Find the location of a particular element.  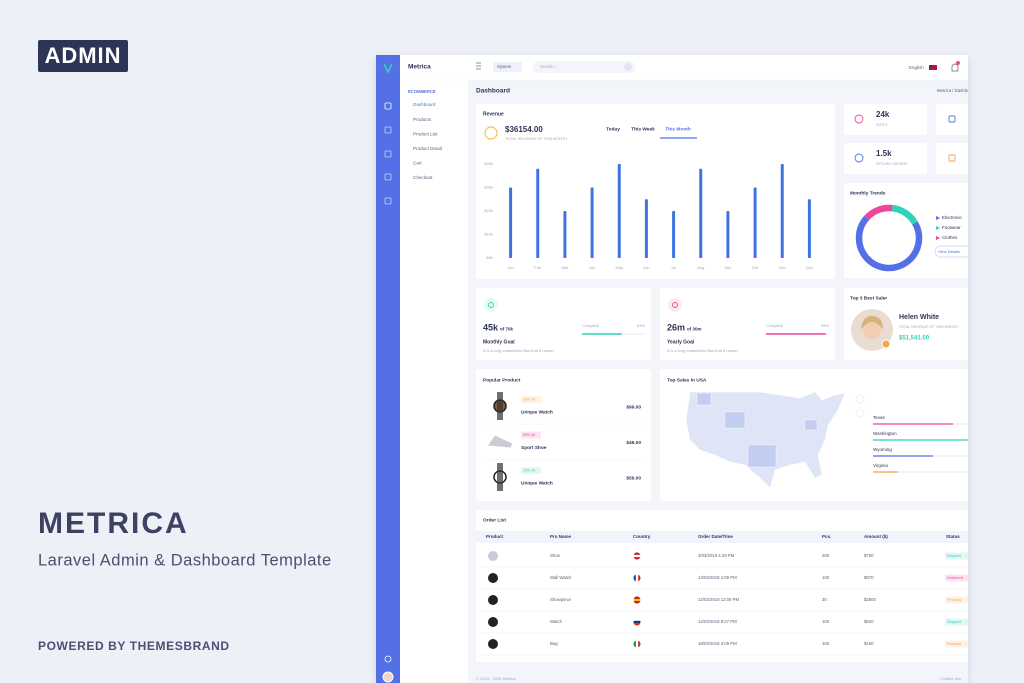

nav-item: Product List is located at coordinates (425, 133).